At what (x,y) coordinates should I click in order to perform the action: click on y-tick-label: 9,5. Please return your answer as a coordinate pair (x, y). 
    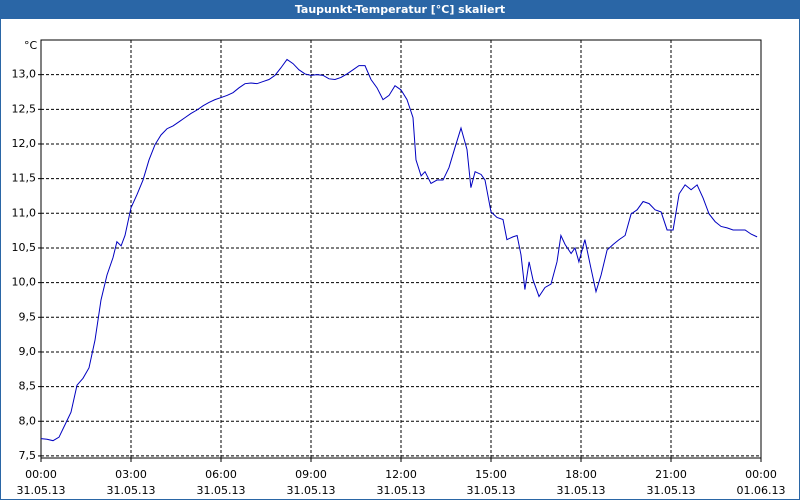
    Looking at the image, I should click on (28, 316).